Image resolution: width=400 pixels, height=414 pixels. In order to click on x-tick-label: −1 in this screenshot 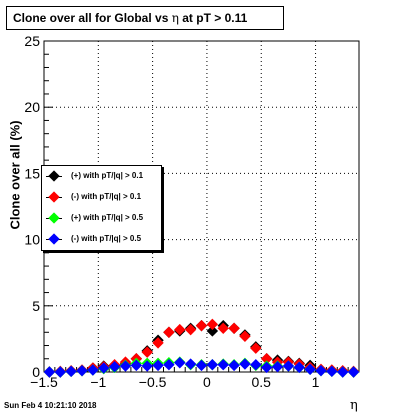, I will do `click(98, 382)`.